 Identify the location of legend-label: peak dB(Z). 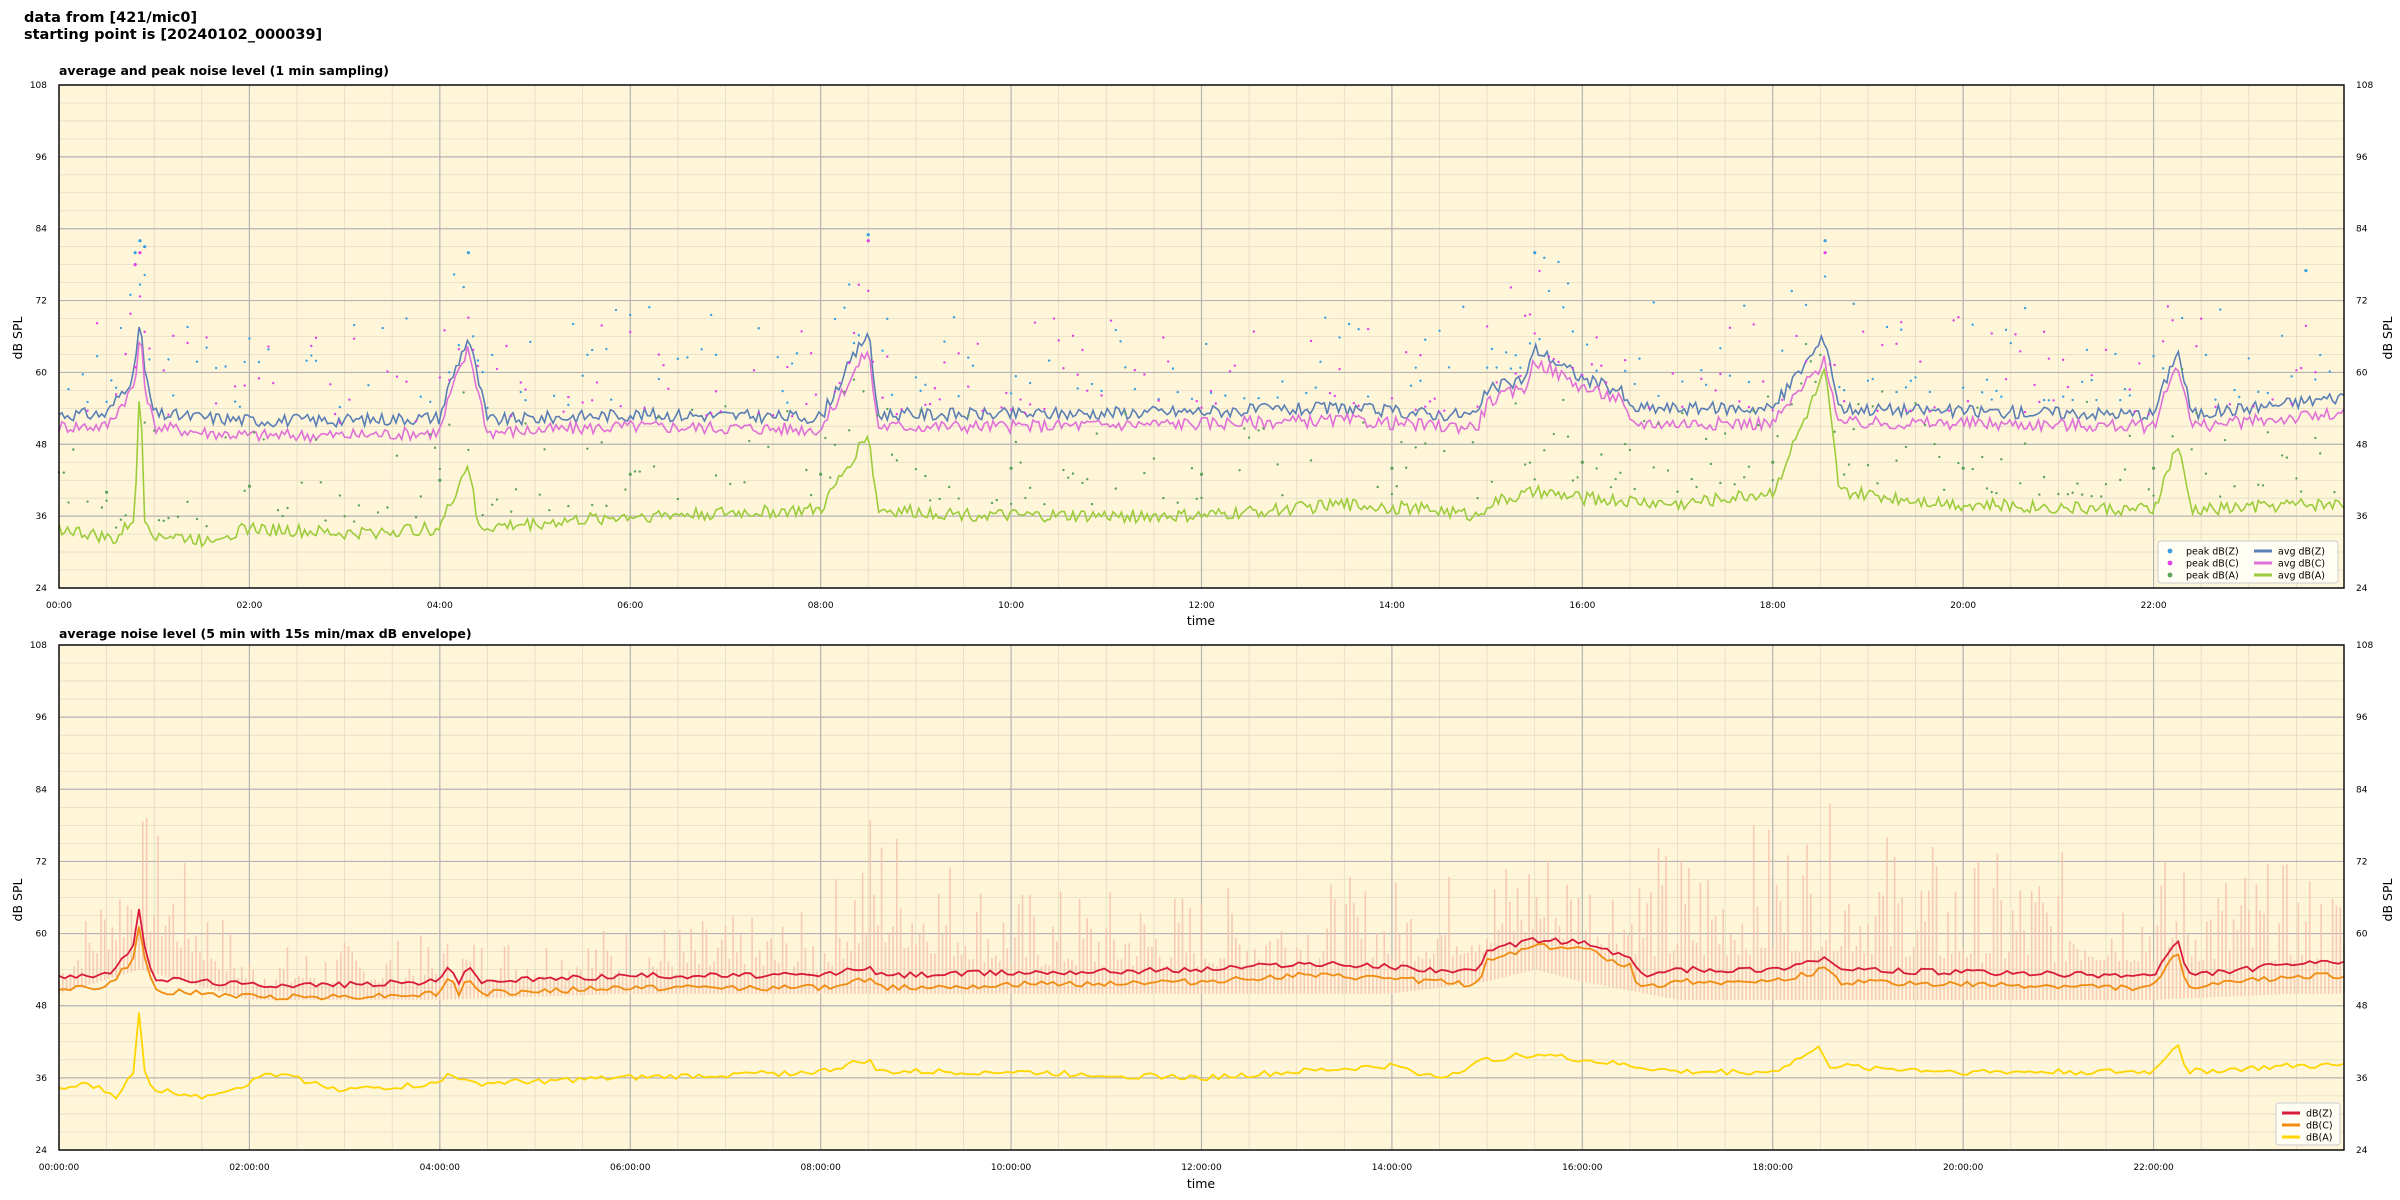
(2212, 552).